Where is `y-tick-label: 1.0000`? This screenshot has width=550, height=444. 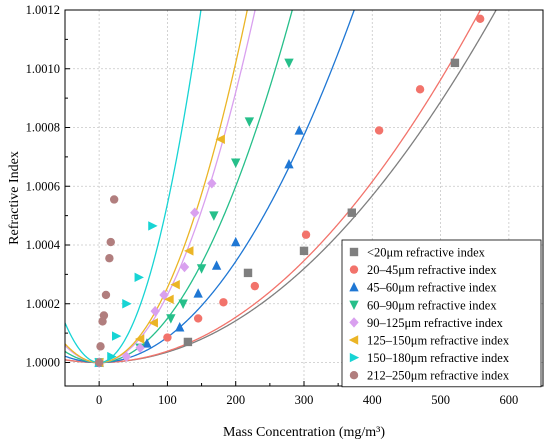
y-tick-label: 1.0000 is located at coordinates (43, 363).